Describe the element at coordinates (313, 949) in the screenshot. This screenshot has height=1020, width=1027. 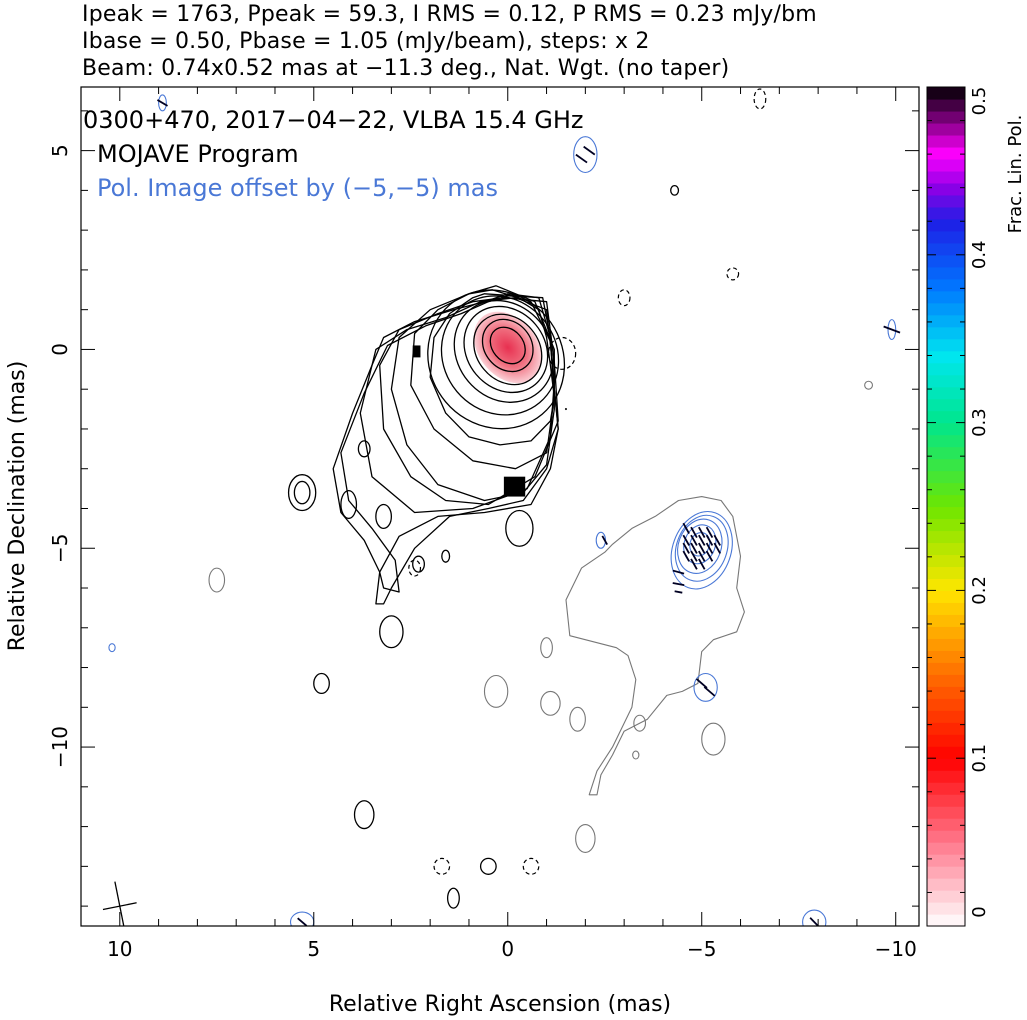
I see `x-tick-label: 5` at that location.